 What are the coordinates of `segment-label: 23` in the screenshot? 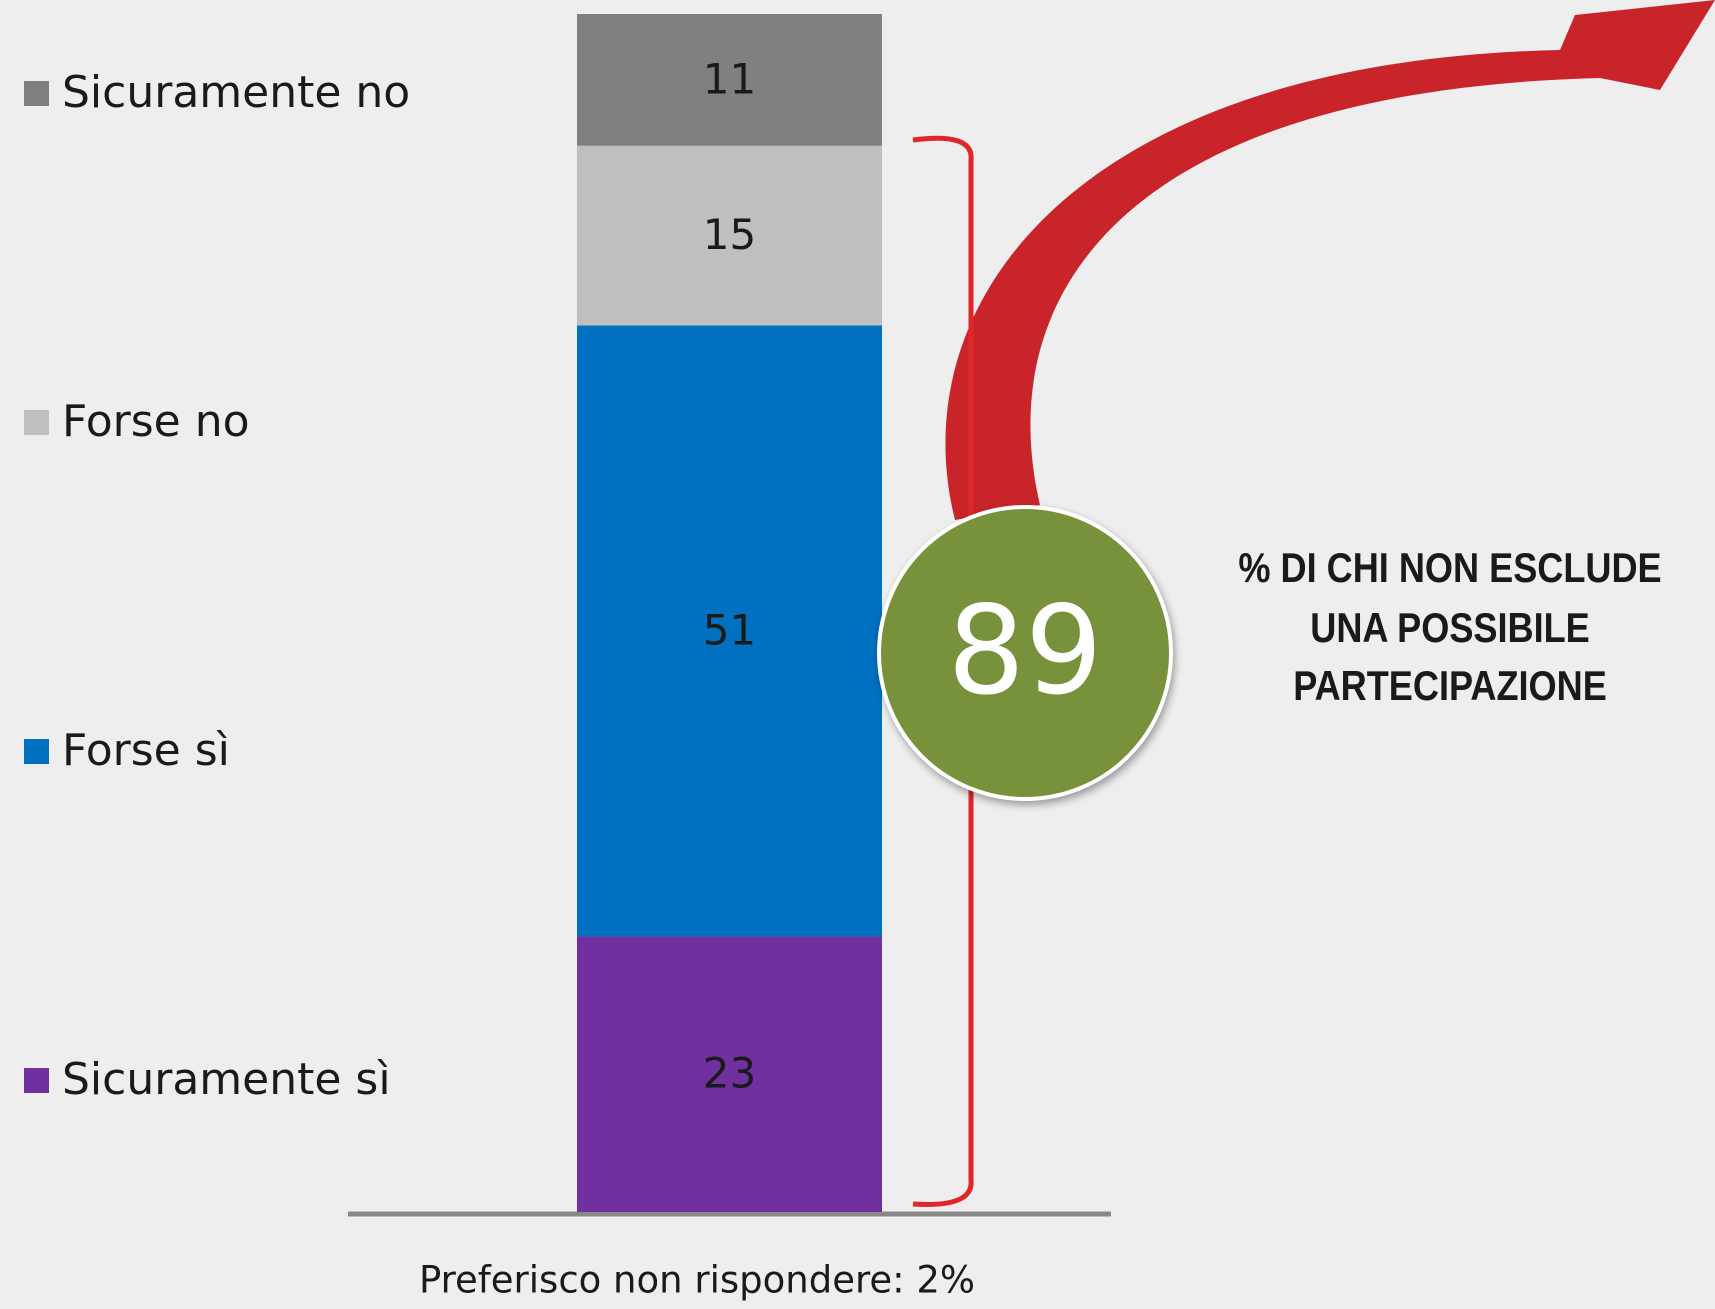 It's located at (729, 1073).